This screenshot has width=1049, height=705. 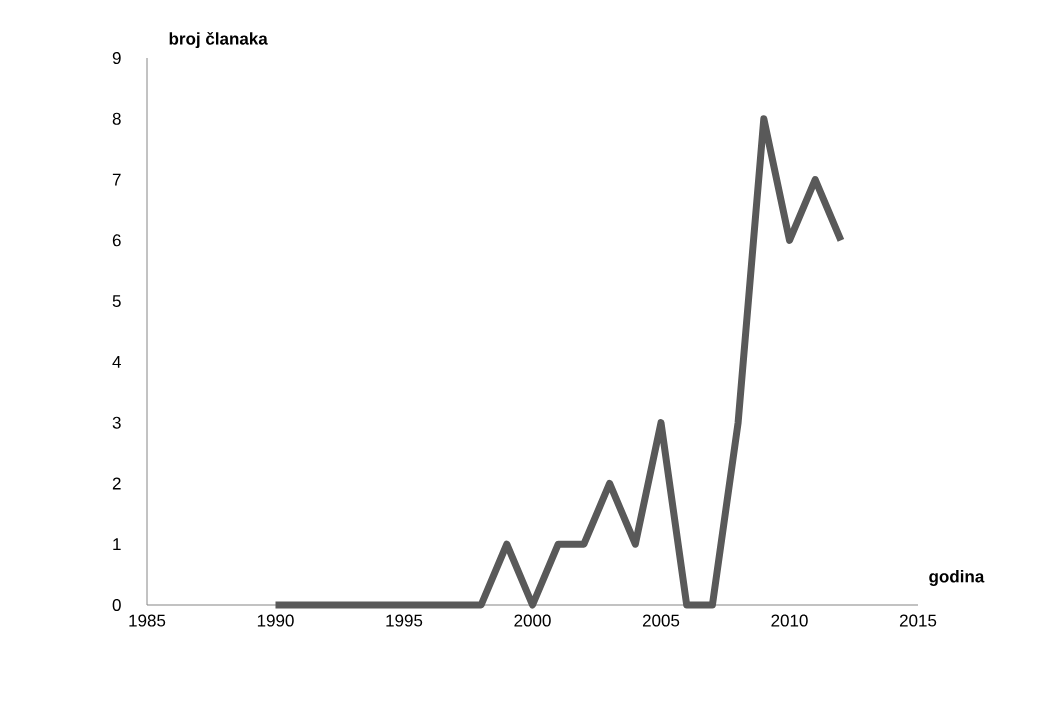 I want to click on y-tick-label: 4, so click(x=116, y=362).